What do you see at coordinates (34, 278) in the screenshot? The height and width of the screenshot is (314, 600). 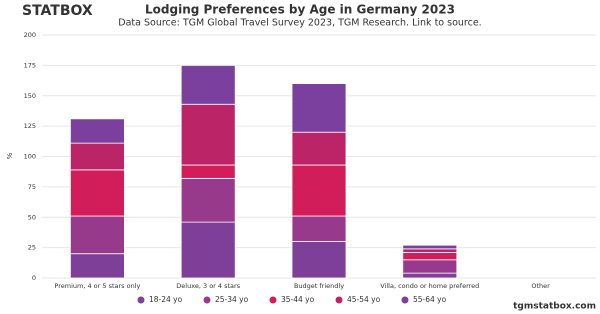 I see `y-tick-label: 0` at bounding box center [34, 278].